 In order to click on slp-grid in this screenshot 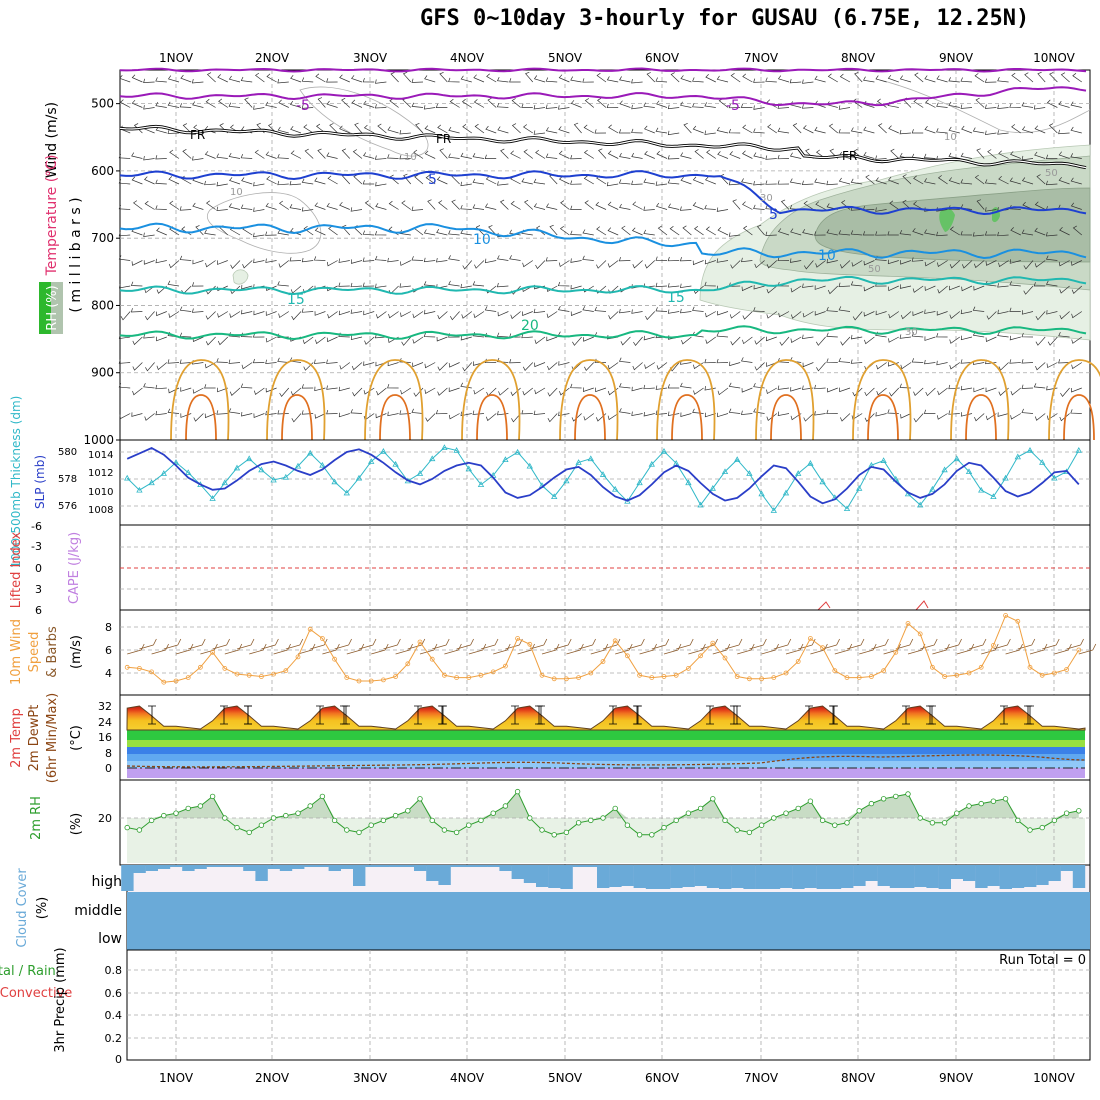, I will do `click(605, 482)`.